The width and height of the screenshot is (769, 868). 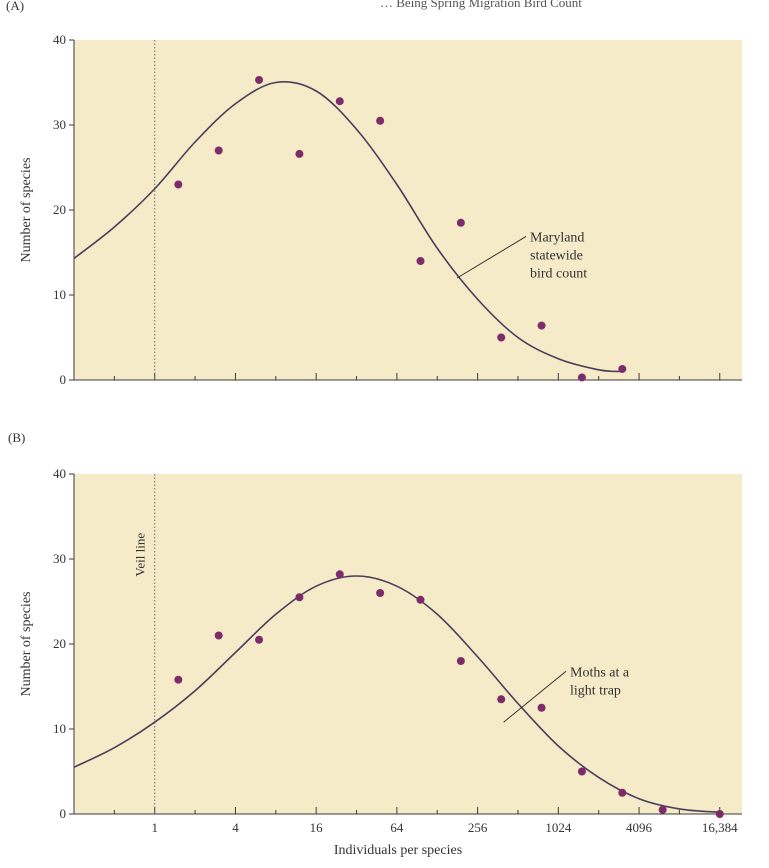 What do you see at coordinates (558, 273) in the screenshot?
I see `annotation-text: bird count` at bounding box center [558, 273].